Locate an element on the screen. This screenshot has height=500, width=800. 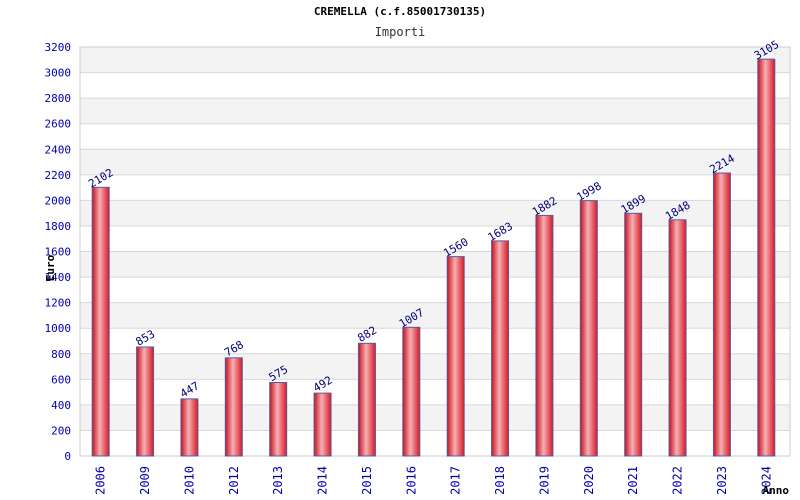
y-tick-label: 3200 is located at coordinates (58, 47).